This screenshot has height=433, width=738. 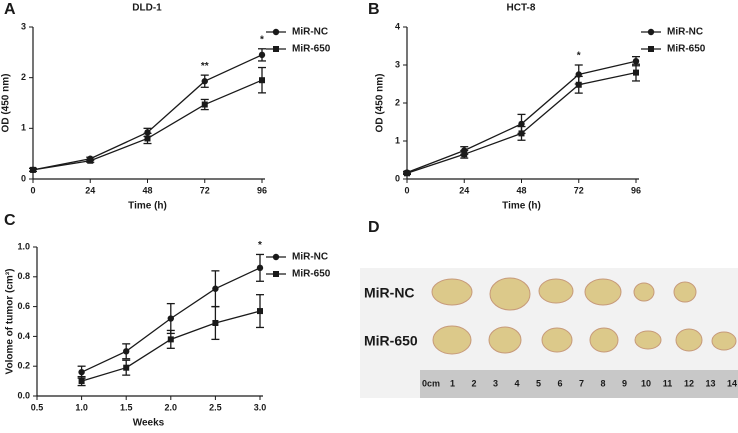 What do you see at coordinates (389, 293) in the screenshot?
I see `row-label: MiR-NC` at bounding box center [389, 293].